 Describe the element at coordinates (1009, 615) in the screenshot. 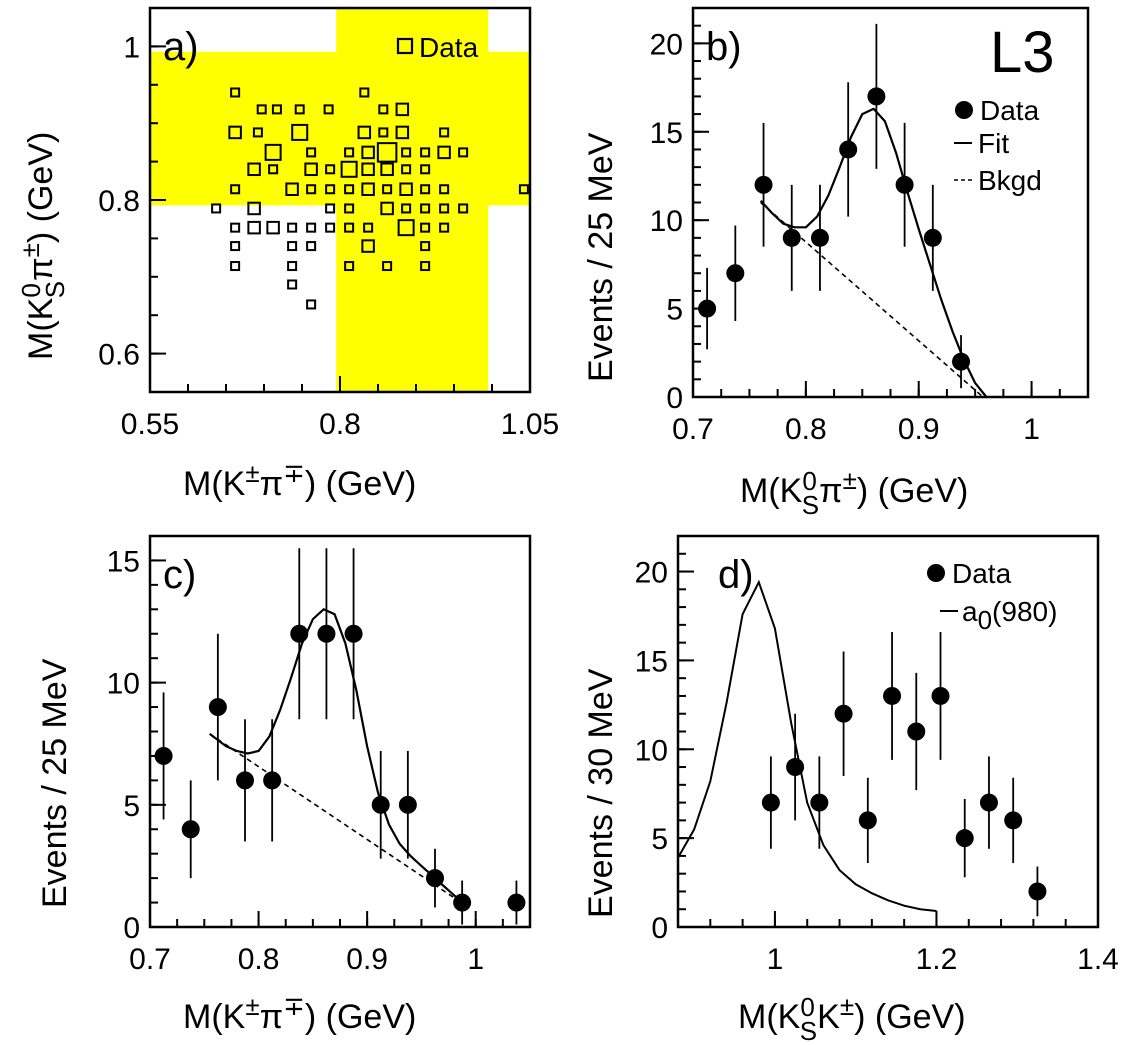

I see `legend-label-a0: a0(980)` at that location.